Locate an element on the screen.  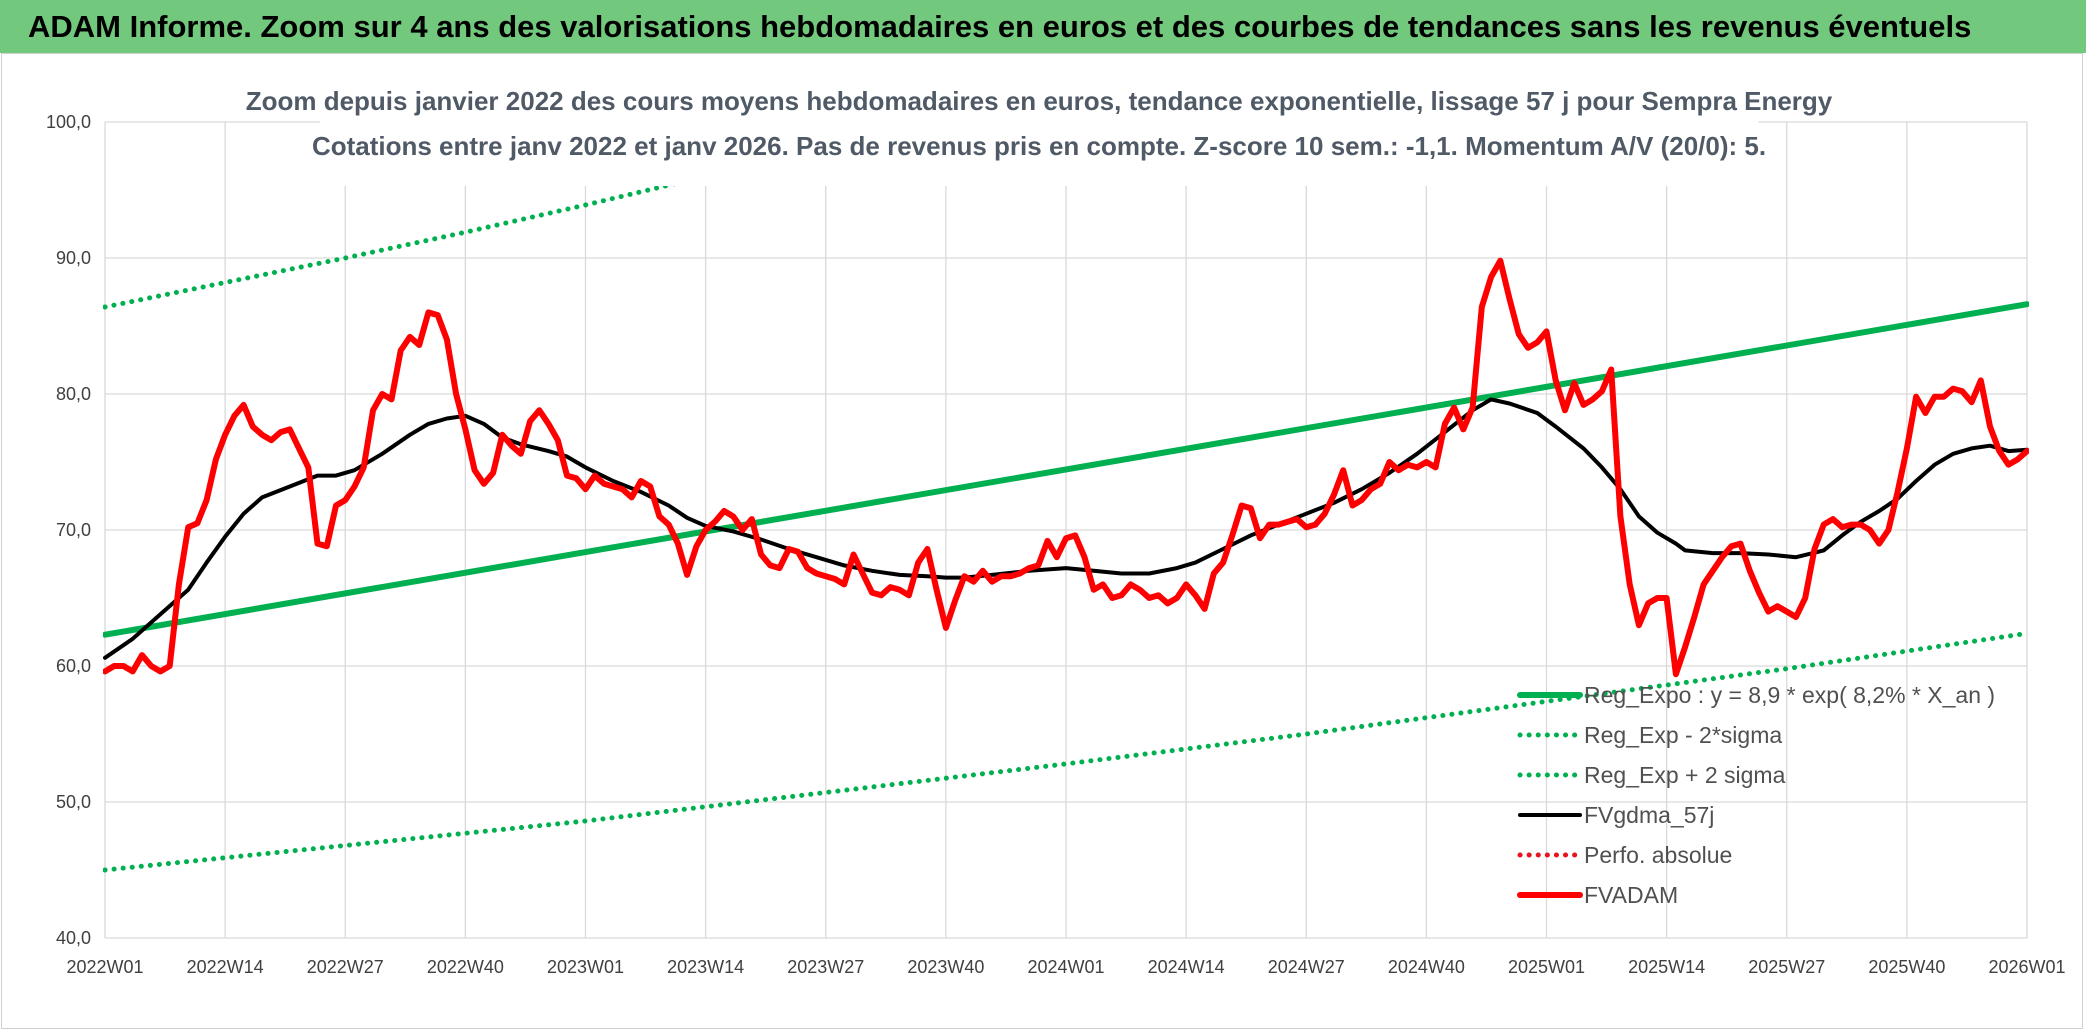
legend-label-4: Perfo. absolue is located at coordinates (1658, 855).